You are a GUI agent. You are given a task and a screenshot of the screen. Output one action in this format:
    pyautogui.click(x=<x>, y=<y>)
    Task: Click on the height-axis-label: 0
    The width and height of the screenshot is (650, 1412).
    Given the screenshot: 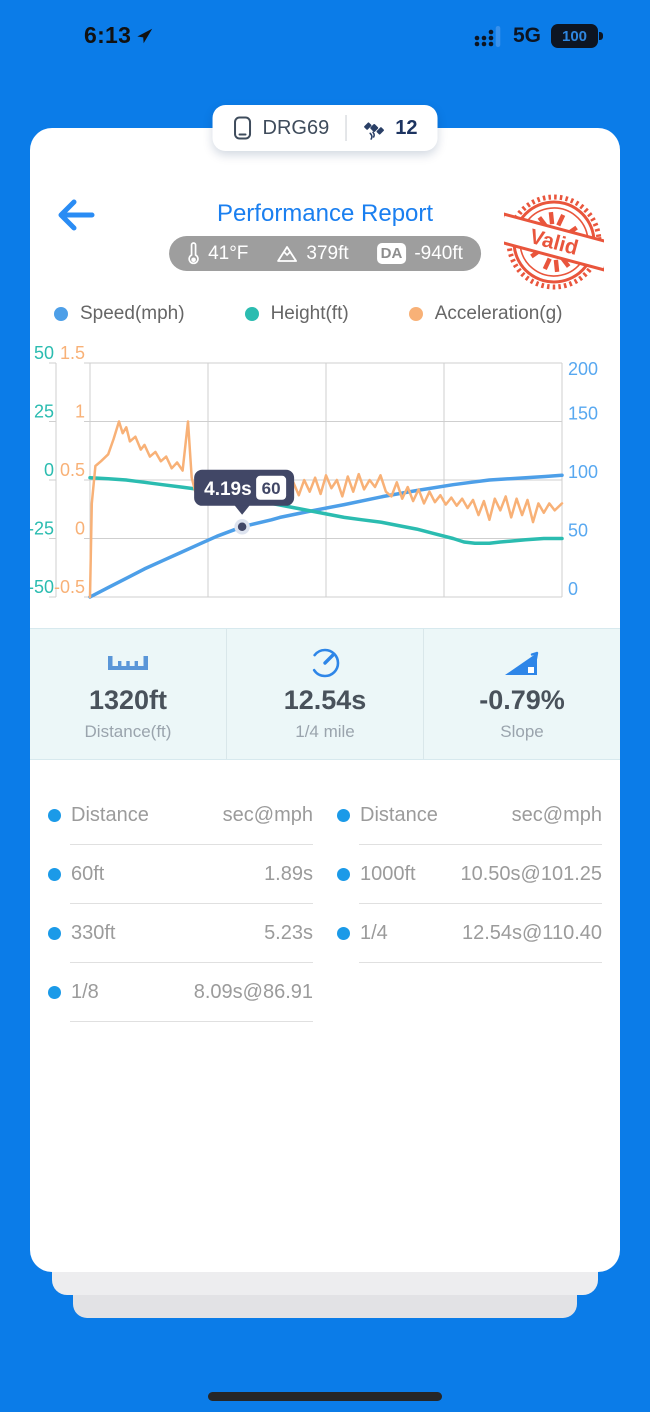 What is the action you would take?
    pyautogui.click(x=49, y=470)
    